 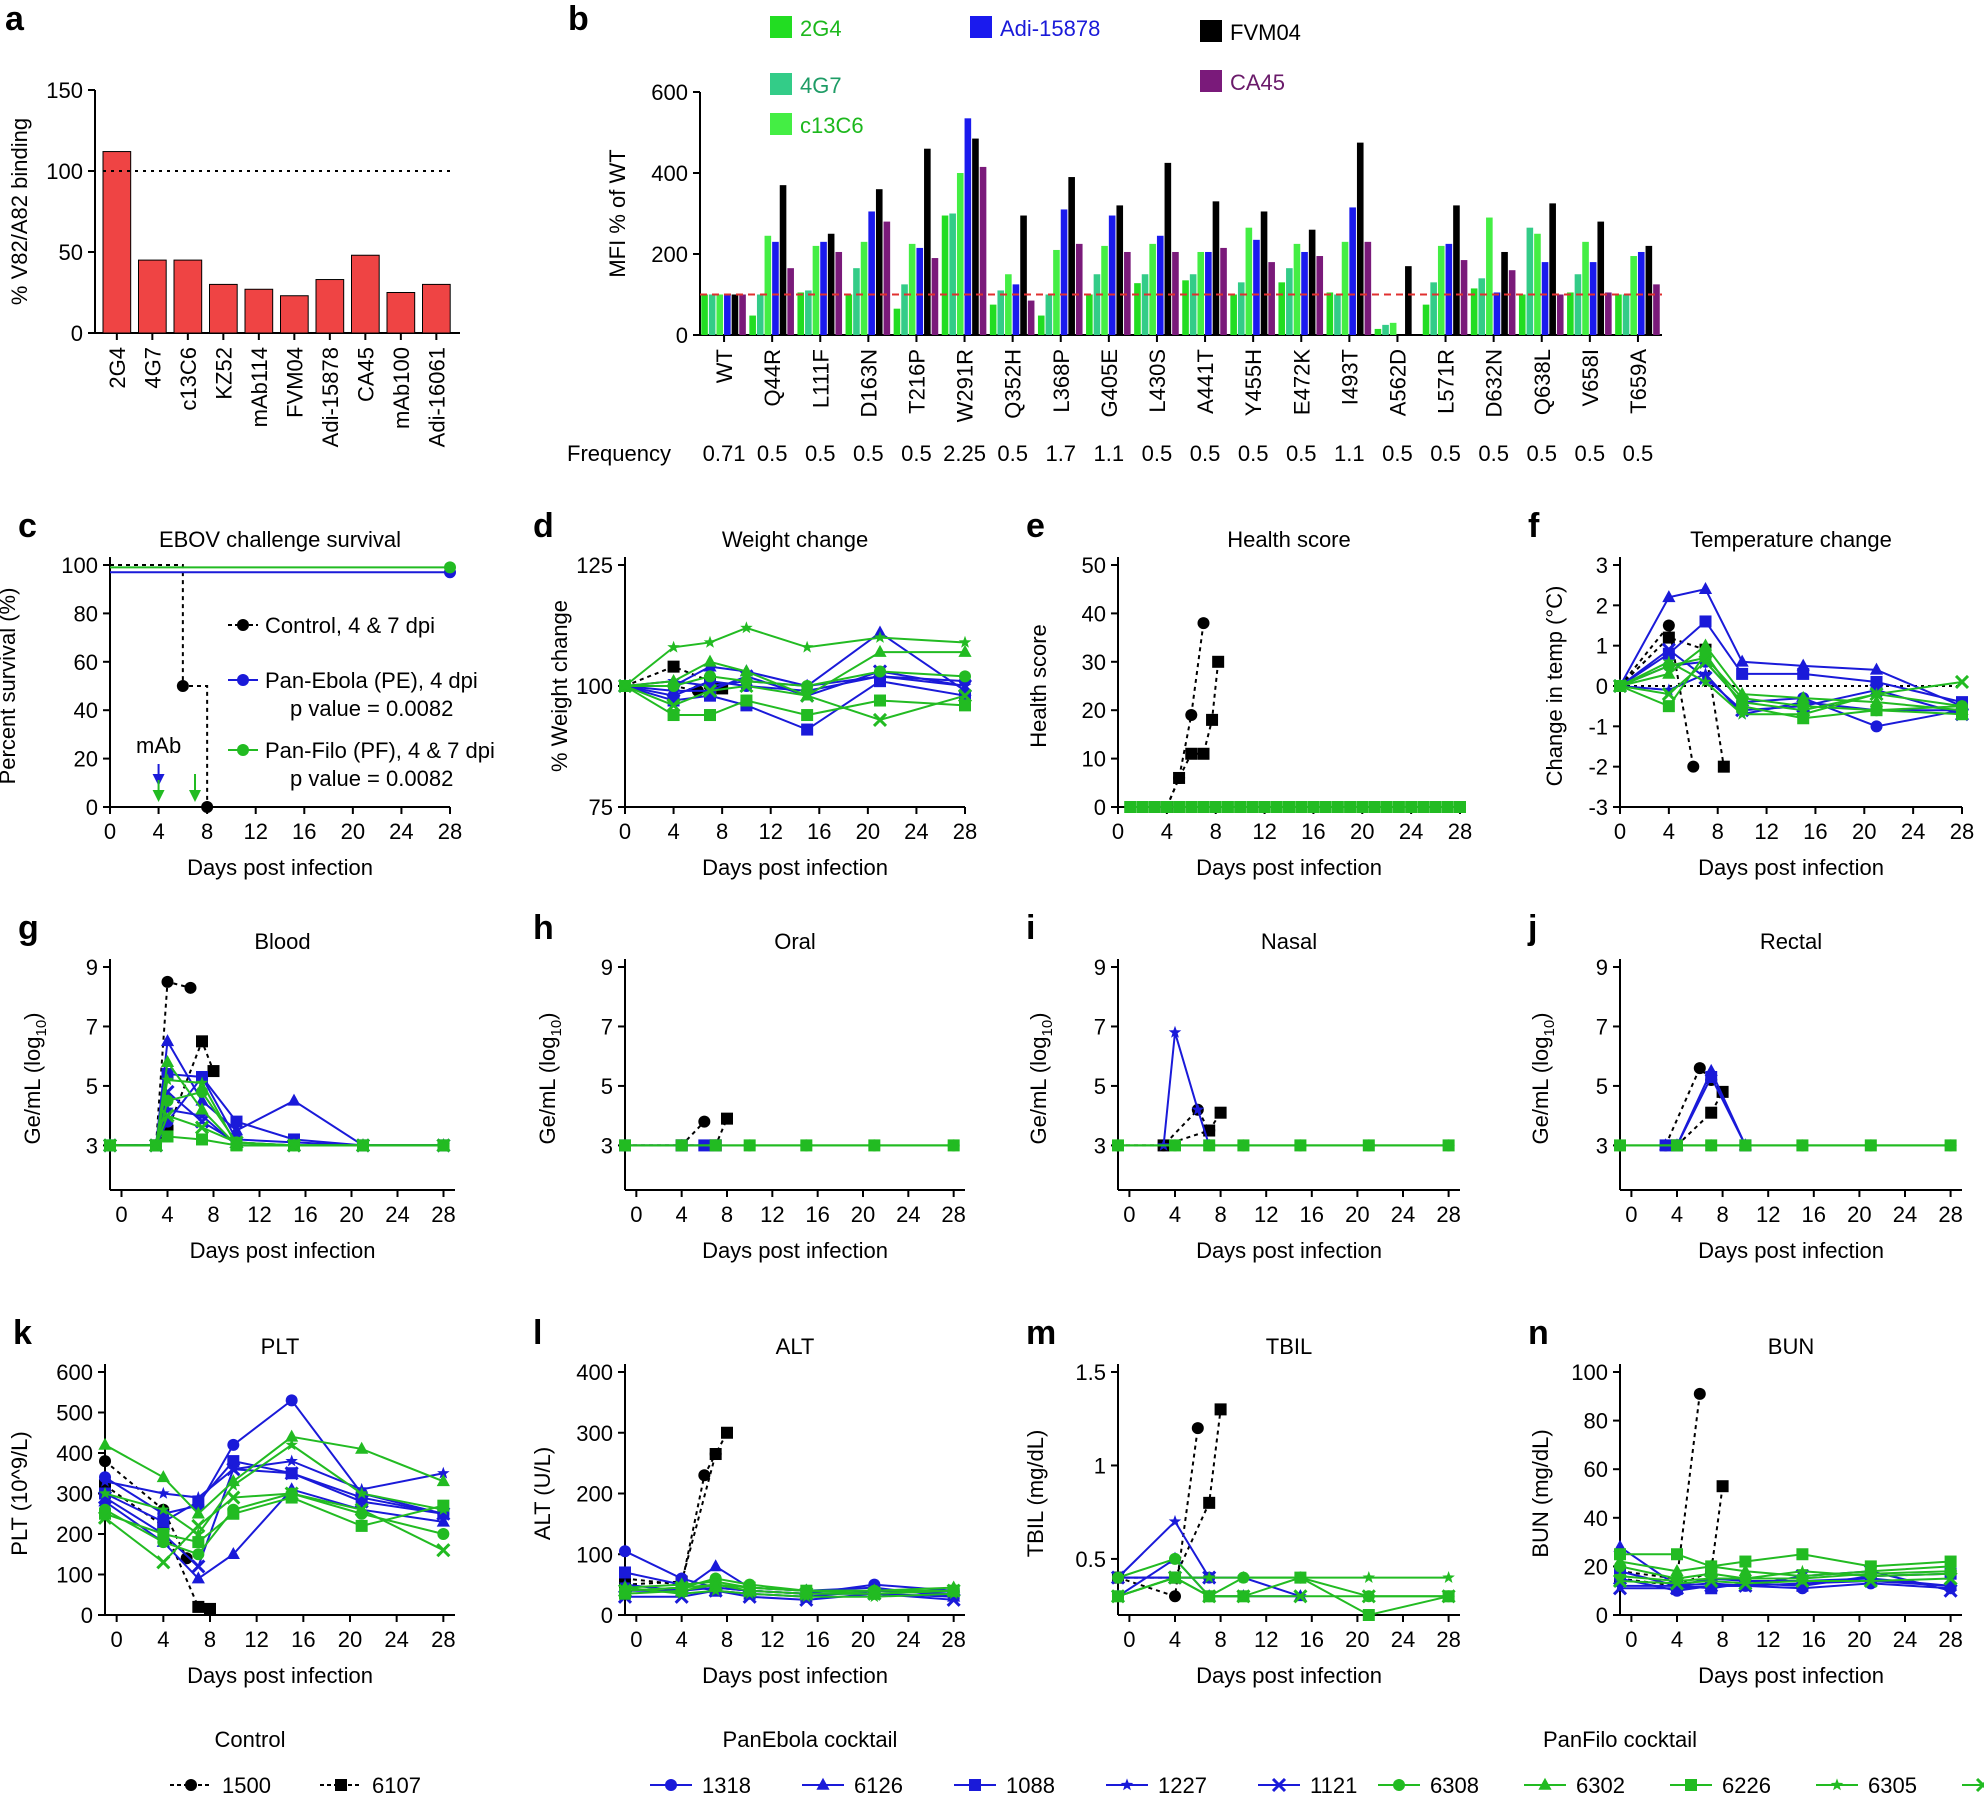 What do you see at coordinates (849, 314) in the screenshot?
I see `bar-2G4-D163N` at bounding box center [849, 314].